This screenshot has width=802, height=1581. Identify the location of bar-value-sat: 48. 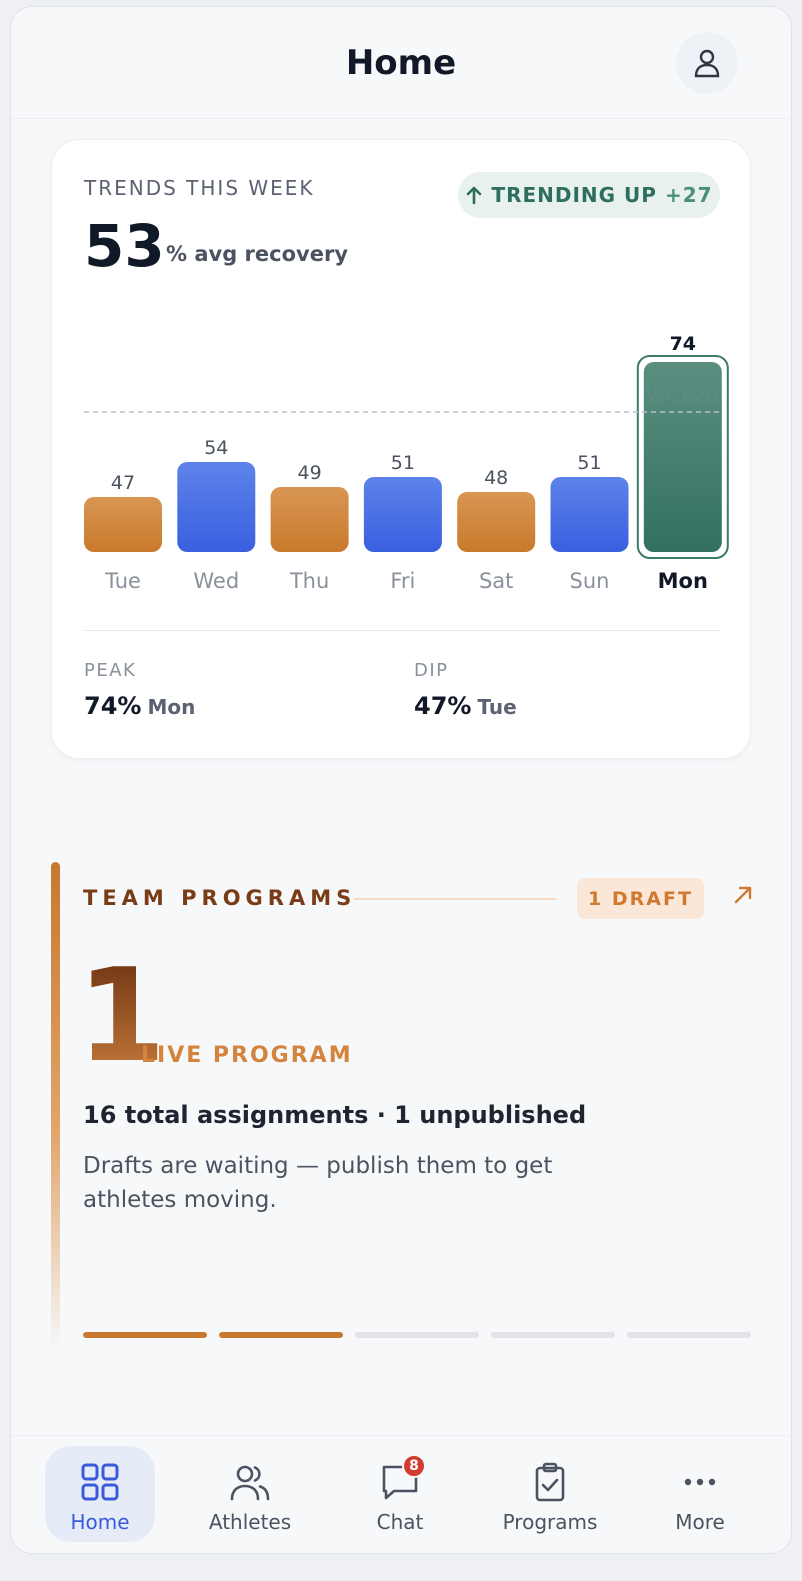
(496, 478).